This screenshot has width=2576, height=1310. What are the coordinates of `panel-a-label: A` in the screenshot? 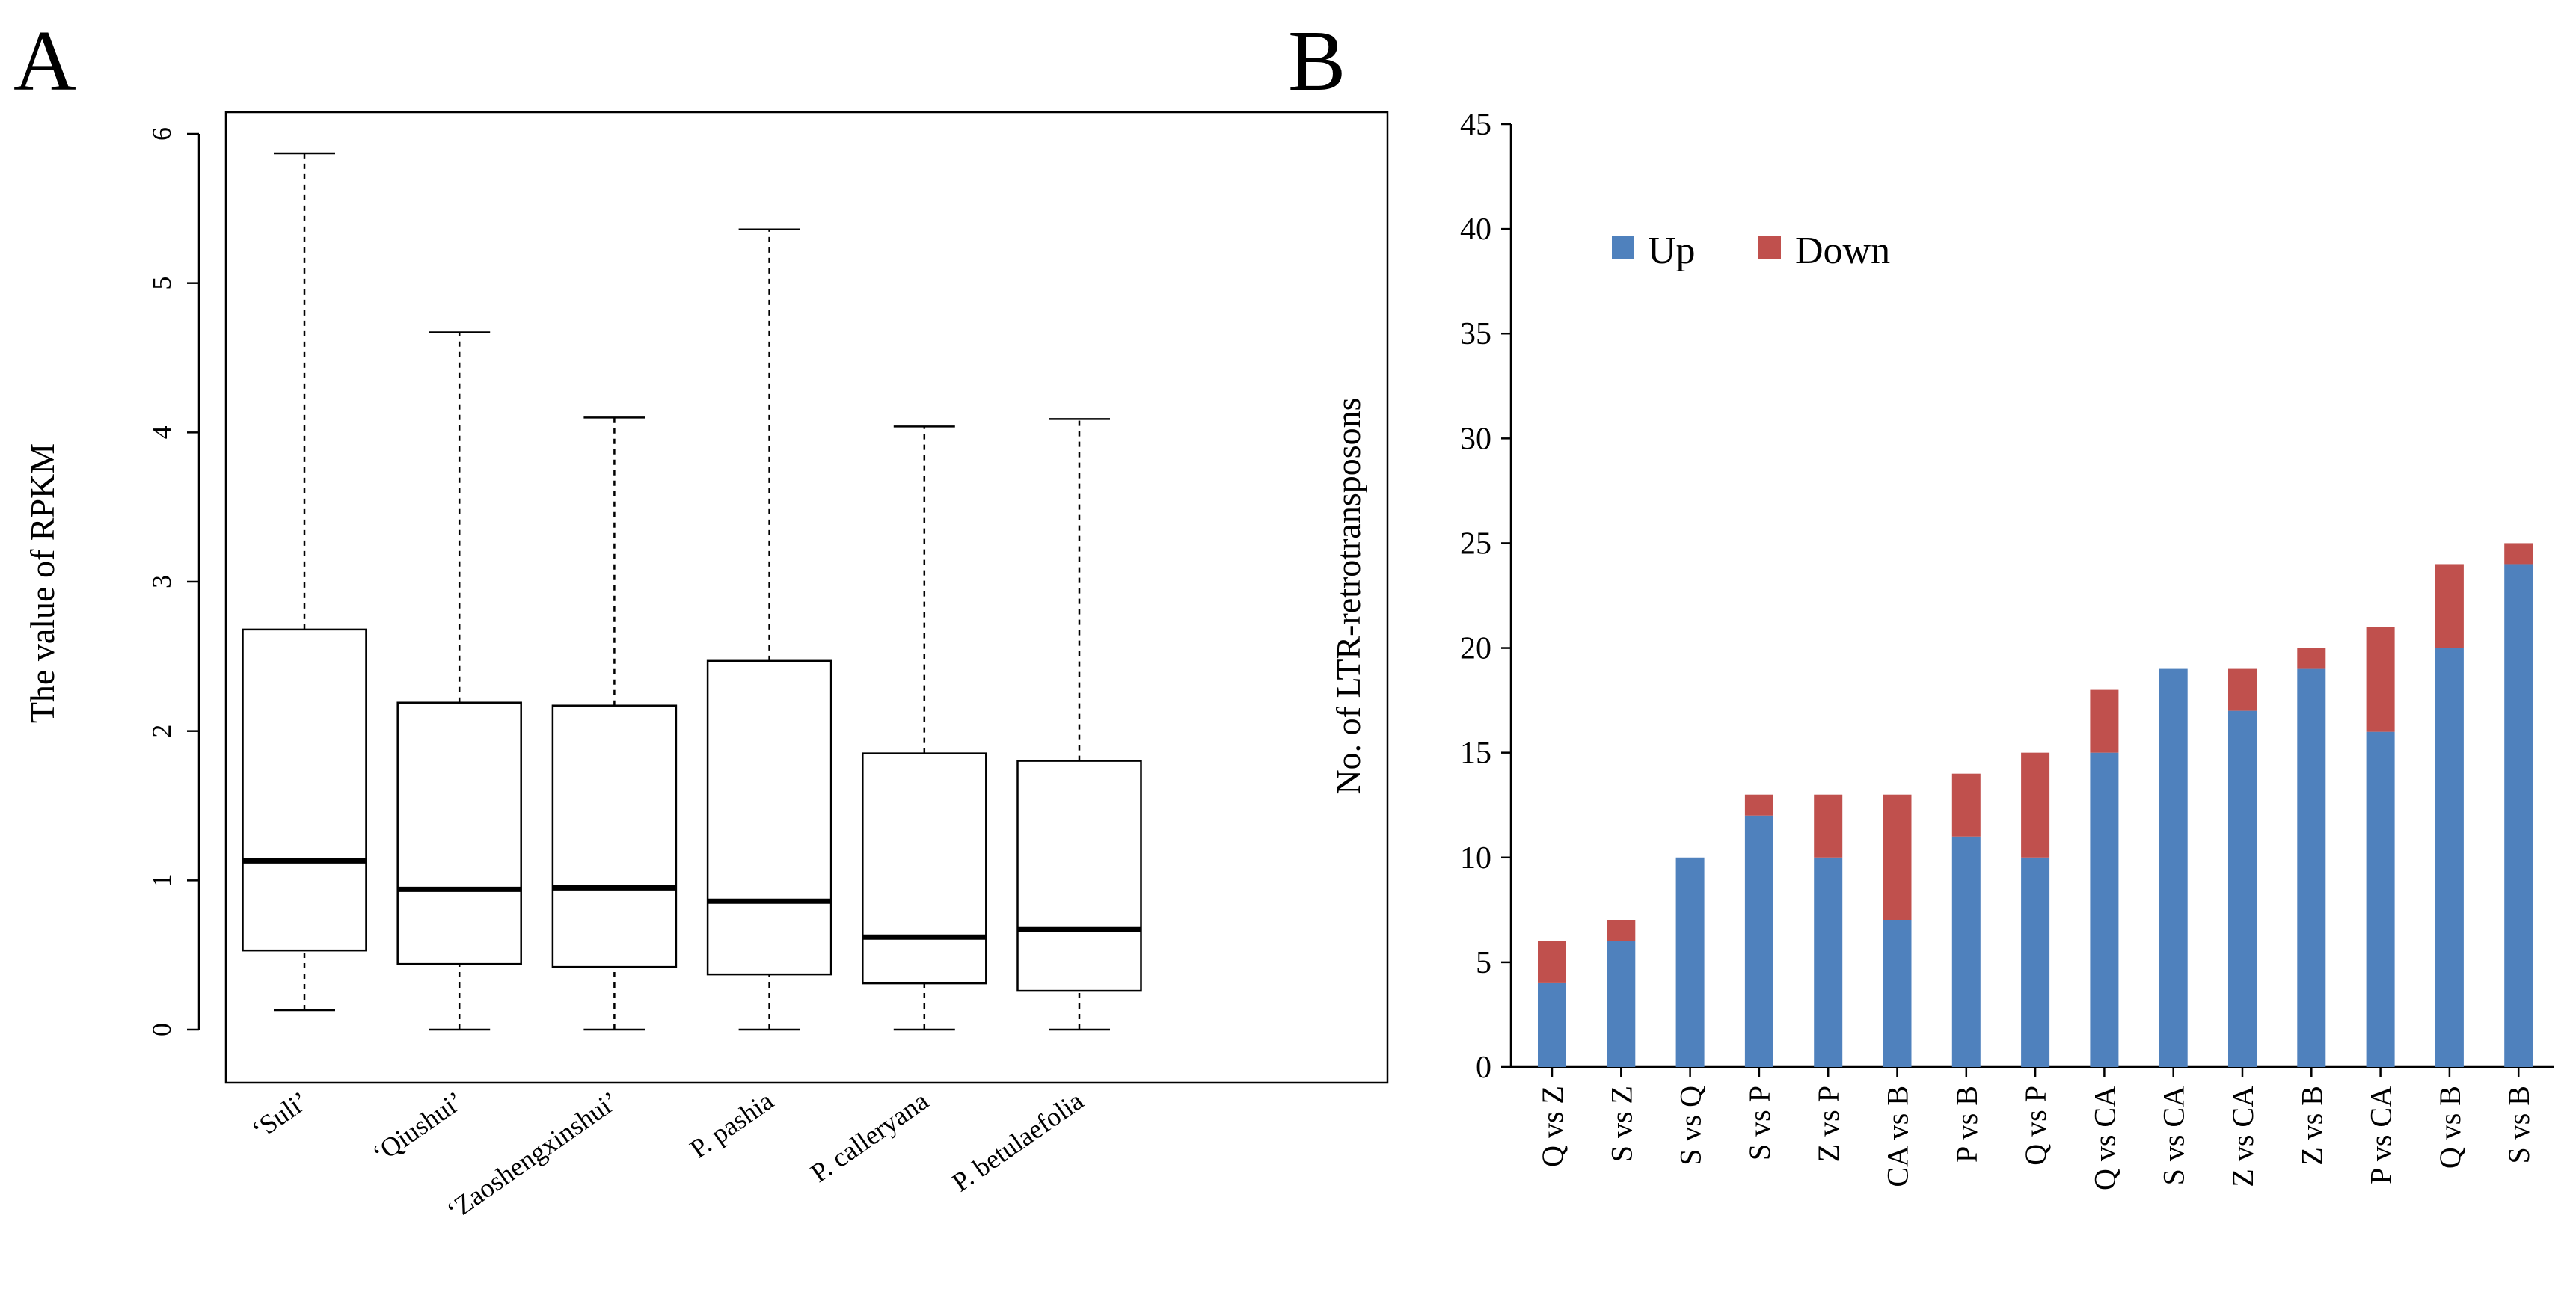 It's located at (44, 61).